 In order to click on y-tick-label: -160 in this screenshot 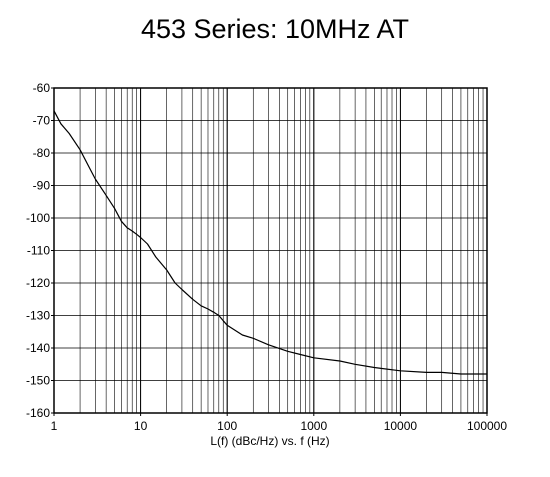, I will do `click(38, 413)`.